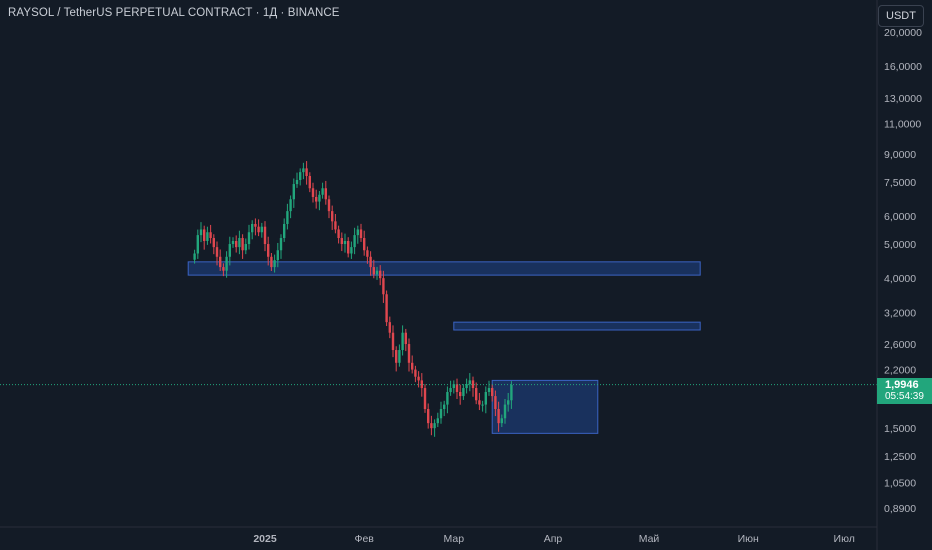 This screenshot has width=932, height=550. What do you see at coordinates (900, 429) in the screenshot?
I see `price-tick-label: 1,5000` at bounding box center [900, 429].